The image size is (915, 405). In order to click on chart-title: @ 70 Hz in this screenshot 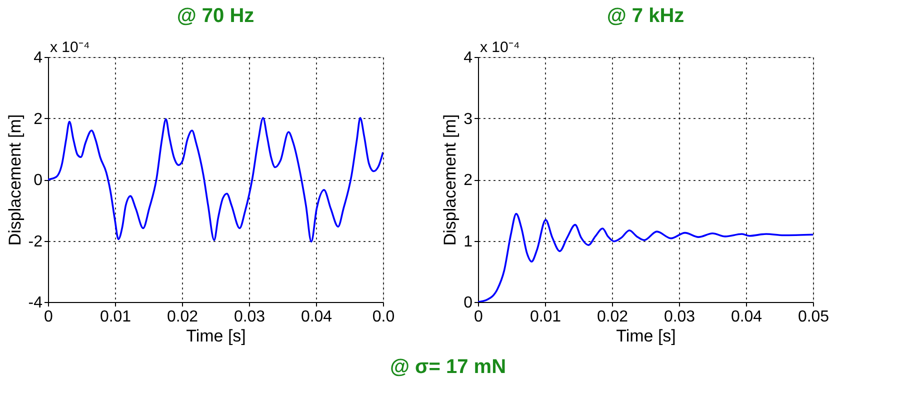, I will do `click(215, 16)`.